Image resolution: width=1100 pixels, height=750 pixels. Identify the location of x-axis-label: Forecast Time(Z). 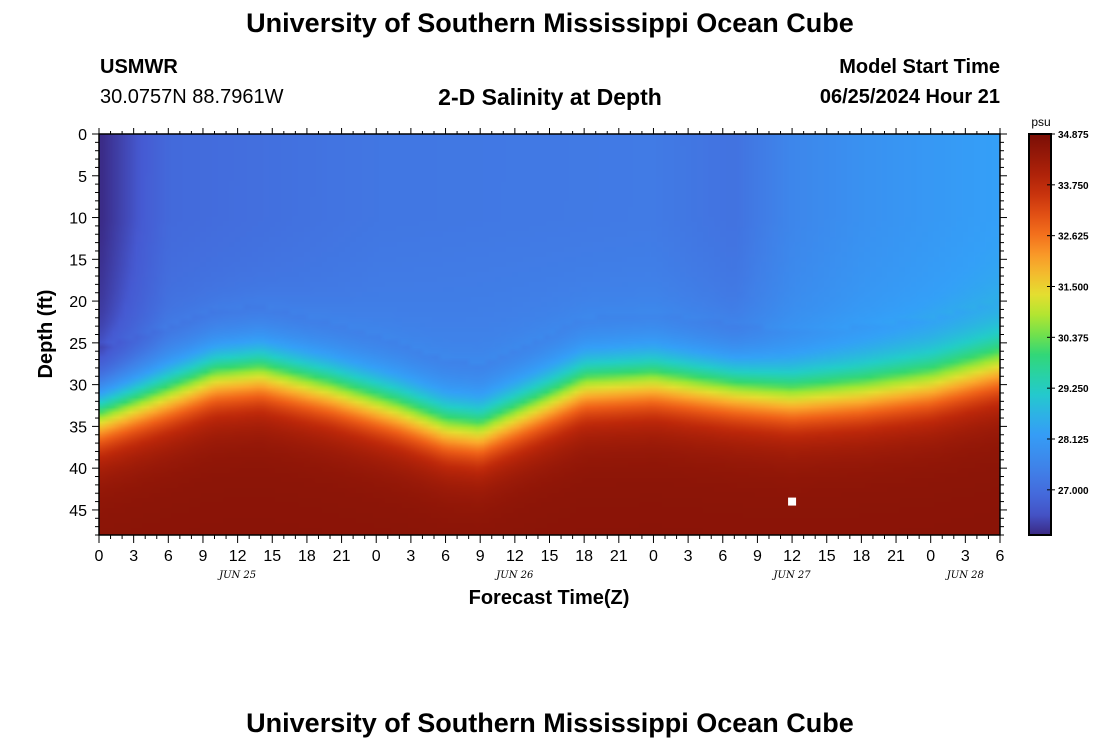
(549, 598).